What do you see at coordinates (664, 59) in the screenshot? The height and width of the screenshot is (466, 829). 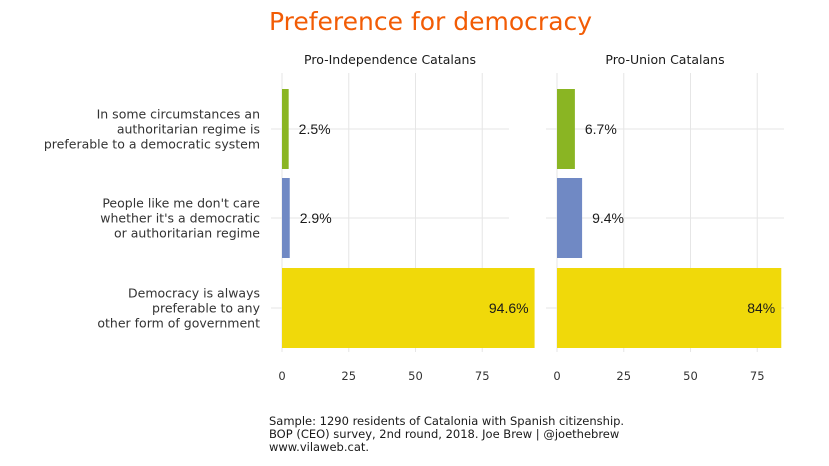 I see `facet-title: Pro-Union Catalans` at bounding box center [664, 59].